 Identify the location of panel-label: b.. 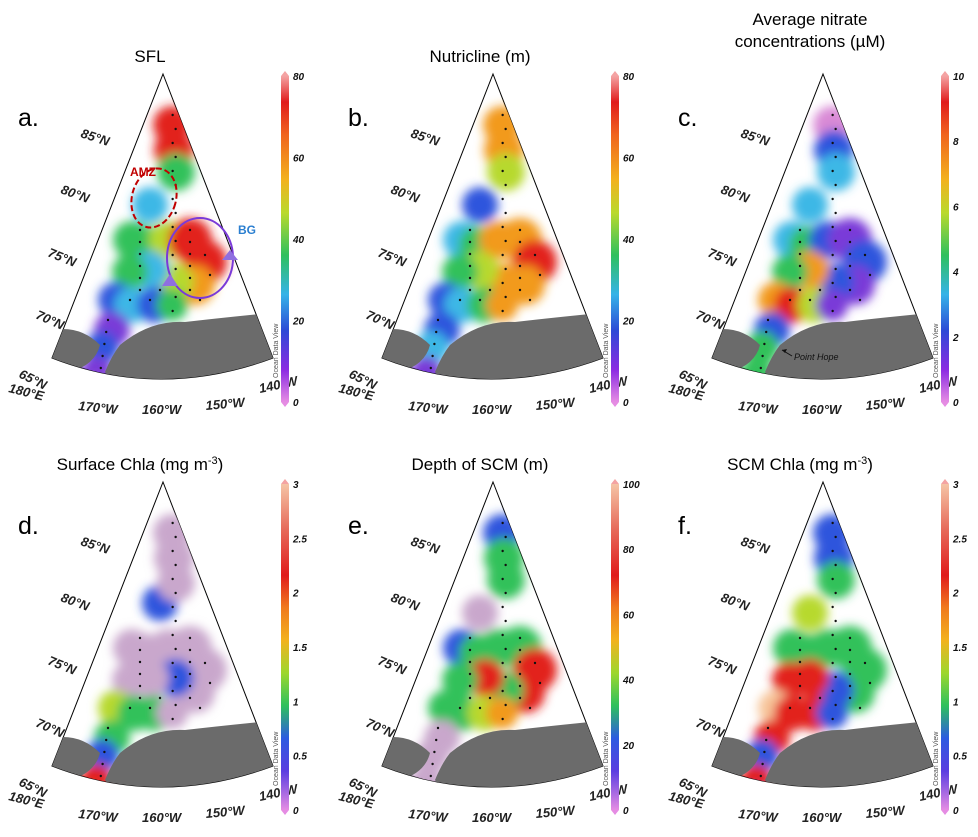
(358, 118).